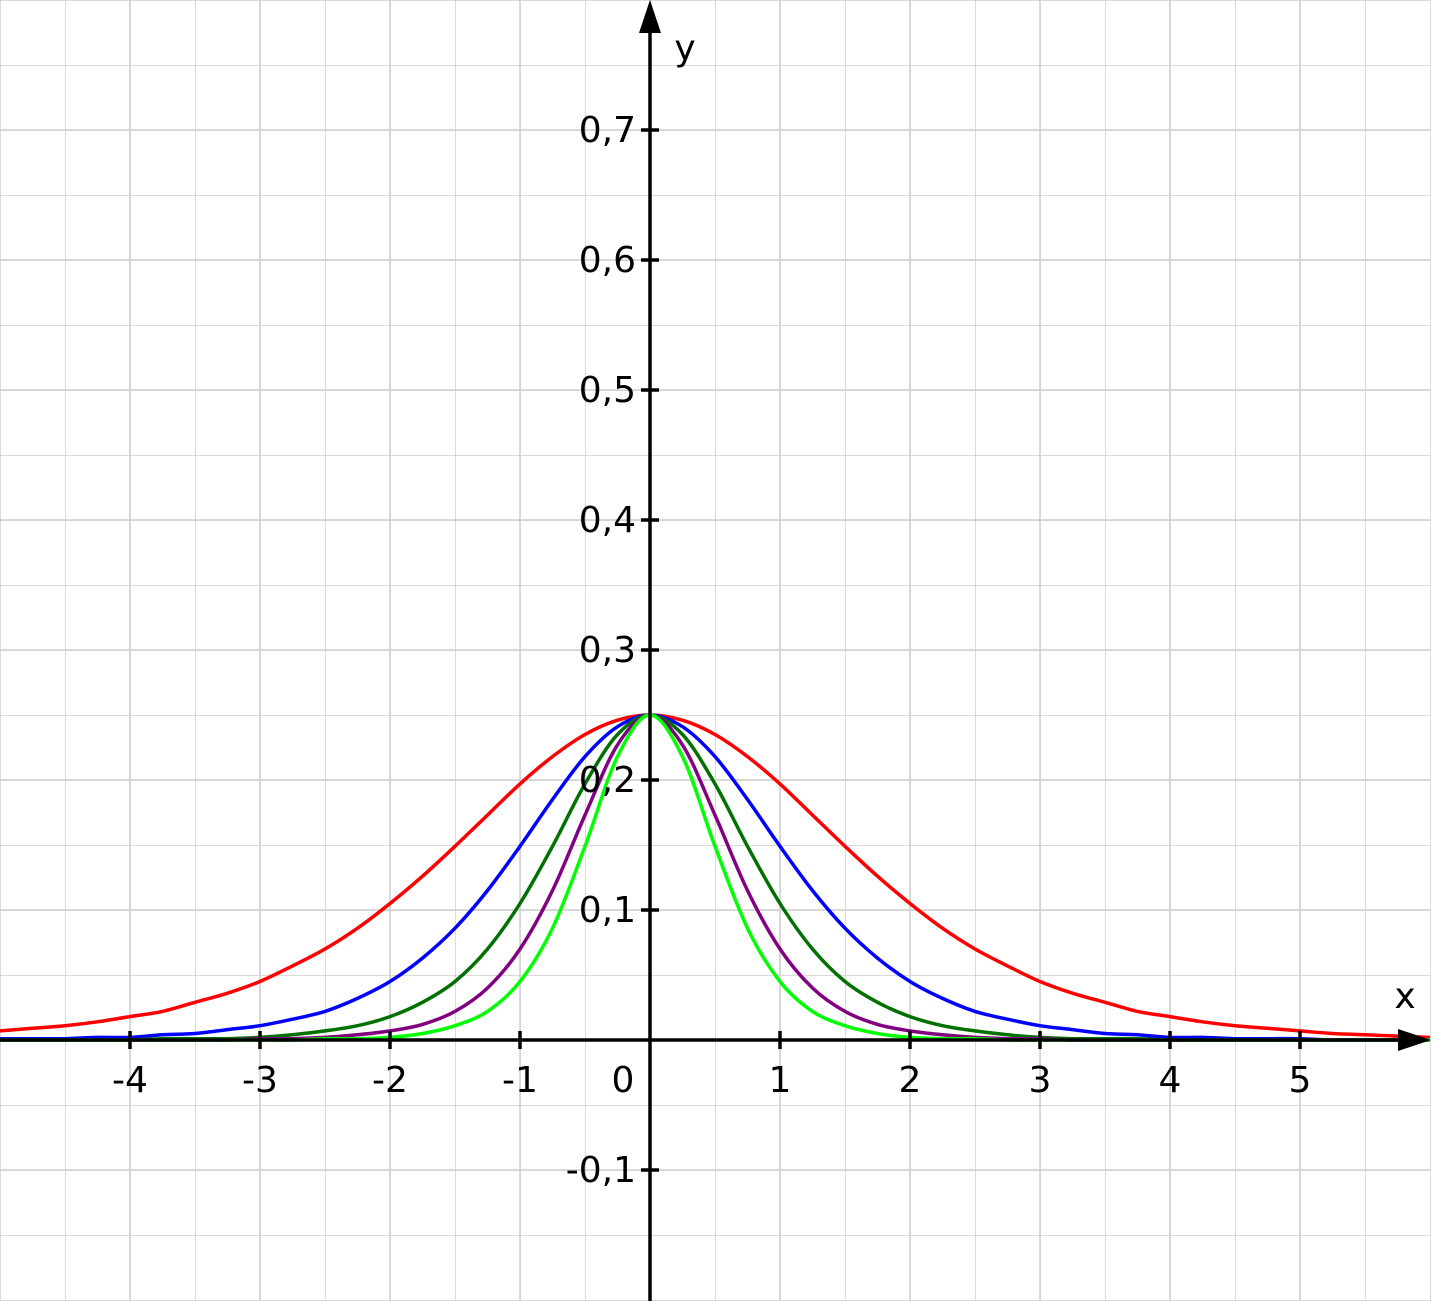 The width and height of the screenshot is (1431, 1301). What do you see at coordinates (623, 1080) in the screenshot?
I see `x-tick-label: 0` at bounding box center [623, 1080].